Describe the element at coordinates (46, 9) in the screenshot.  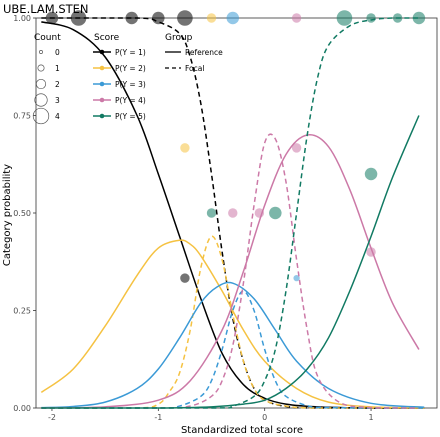
I see `chart-title: UBE.LAM.STEN` at that location.